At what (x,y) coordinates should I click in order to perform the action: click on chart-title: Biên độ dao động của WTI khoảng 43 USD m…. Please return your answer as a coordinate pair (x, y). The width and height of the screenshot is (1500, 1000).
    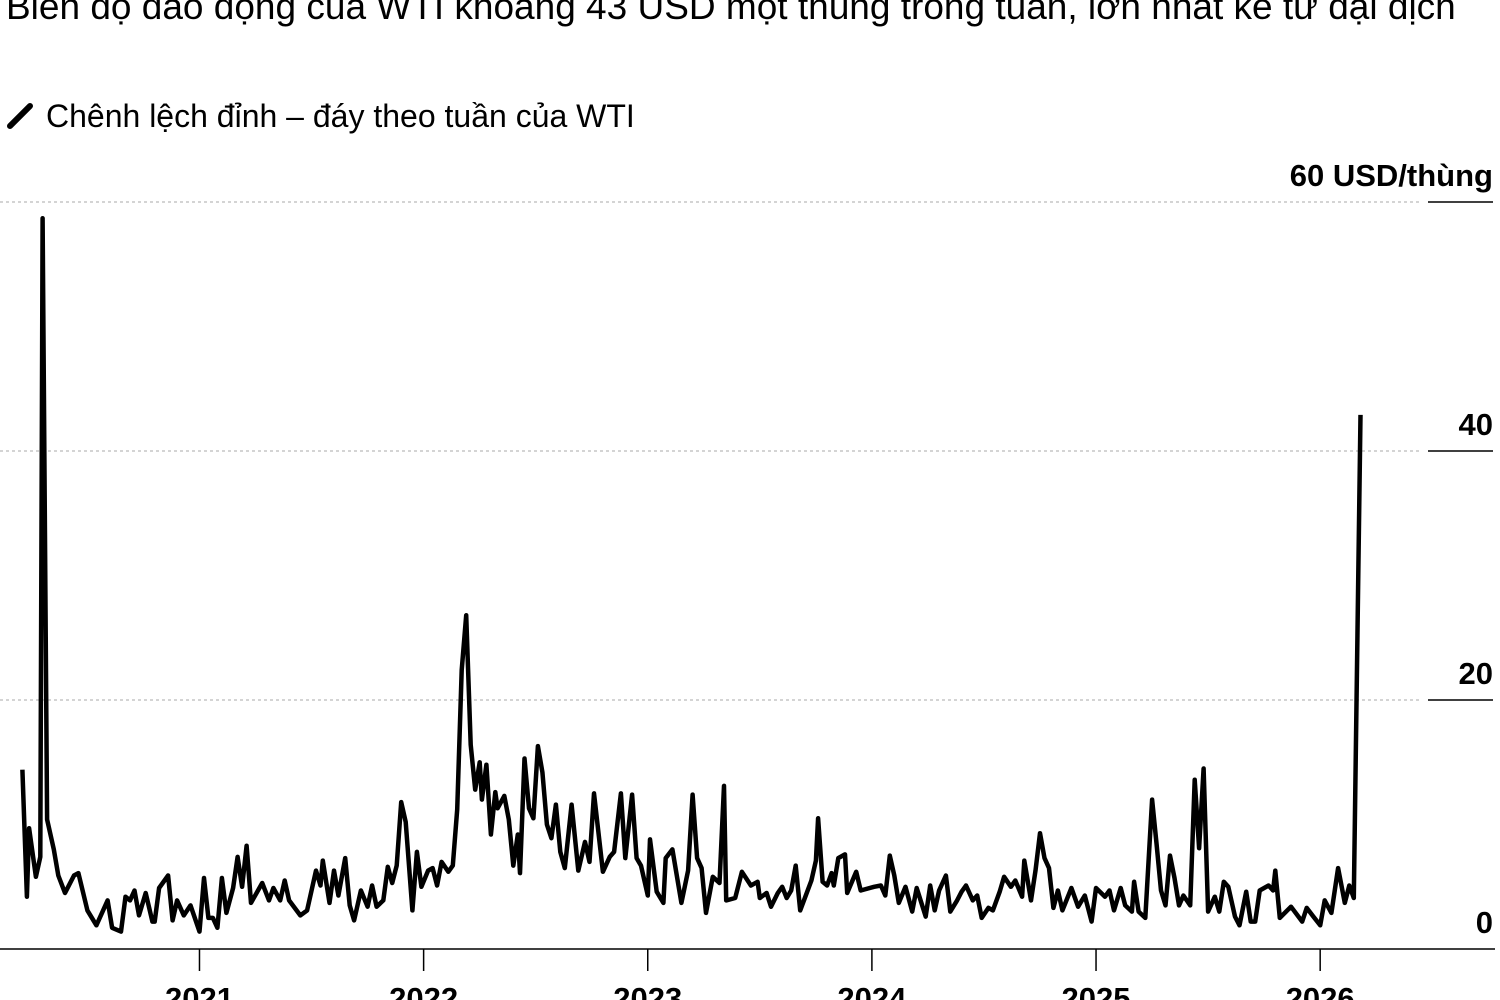
    Looking at the image, I should click on (731, 13).